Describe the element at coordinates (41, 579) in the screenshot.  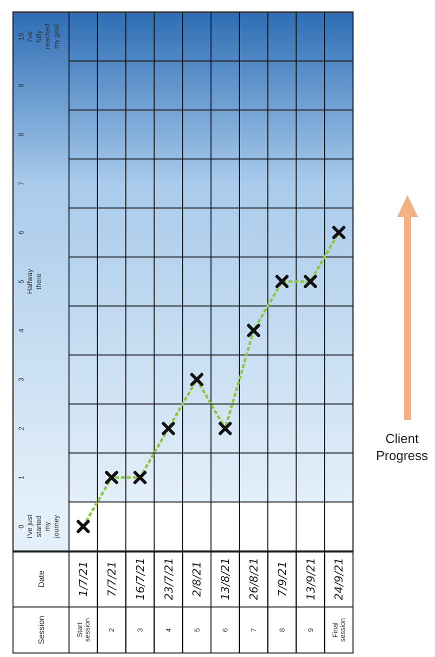
I see `text: Date` at that location.